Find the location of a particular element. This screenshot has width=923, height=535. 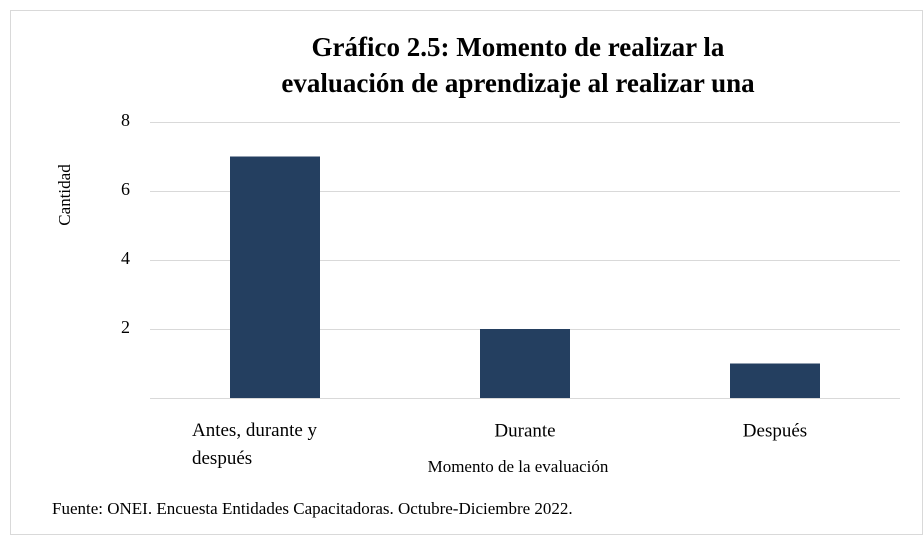

x-axis-label: Momento de la evaluación is located at coordinates (518, 466).